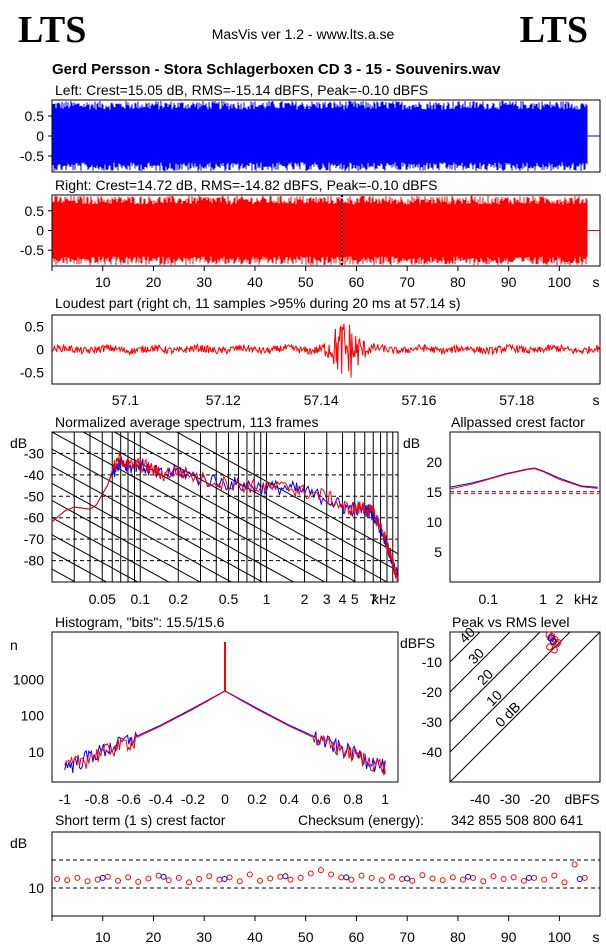 The image size is (606, 946). What do you see at coordinates (480, 799) in the screenshot?
I see `peak-rms-xtick-label: -40` at bounding box center [480, 799].